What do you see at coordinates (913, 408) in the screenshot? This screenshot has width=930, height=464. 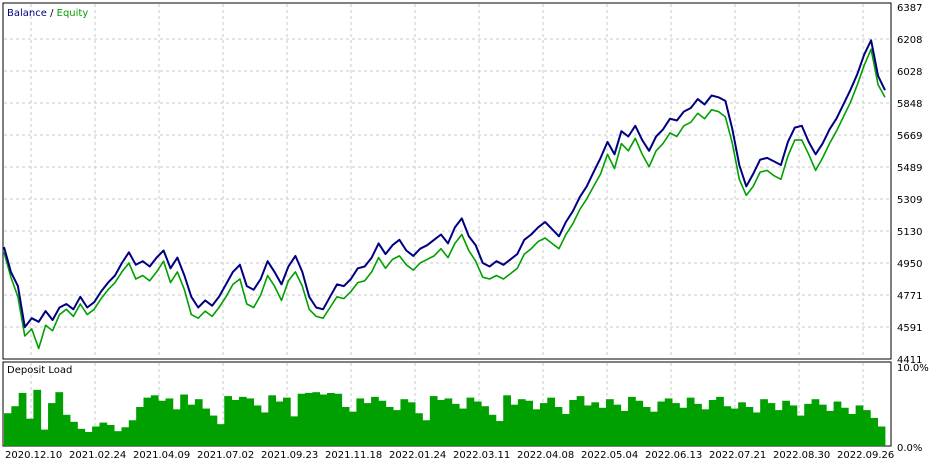 I see `load-y-axis: 10.0% 0.0%` at bounding box center [913, 408].